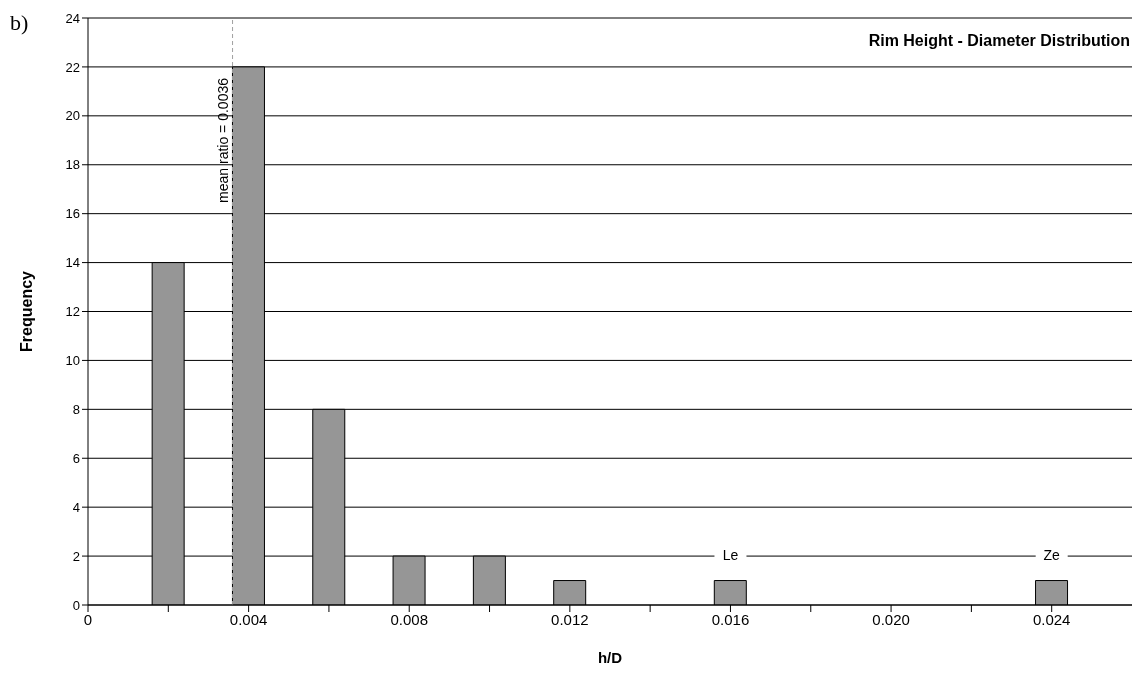  I want to click on x-tick-label: 0.012, so click(570, 619).